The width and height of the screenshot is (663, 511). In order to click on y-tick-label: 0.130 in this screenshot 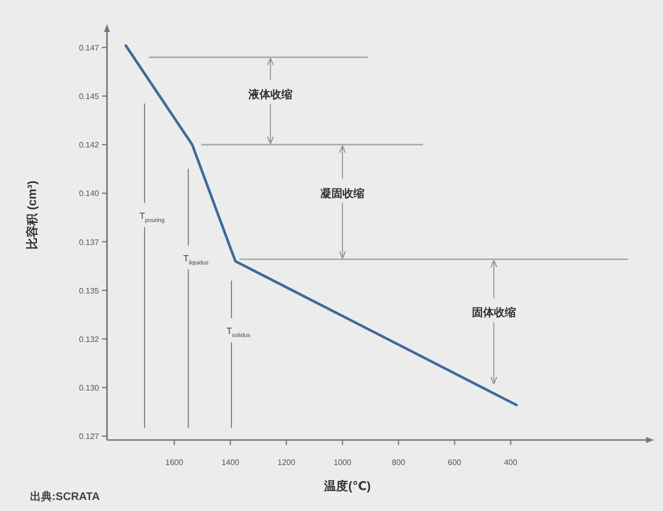, I will do `click(89, 388)`.